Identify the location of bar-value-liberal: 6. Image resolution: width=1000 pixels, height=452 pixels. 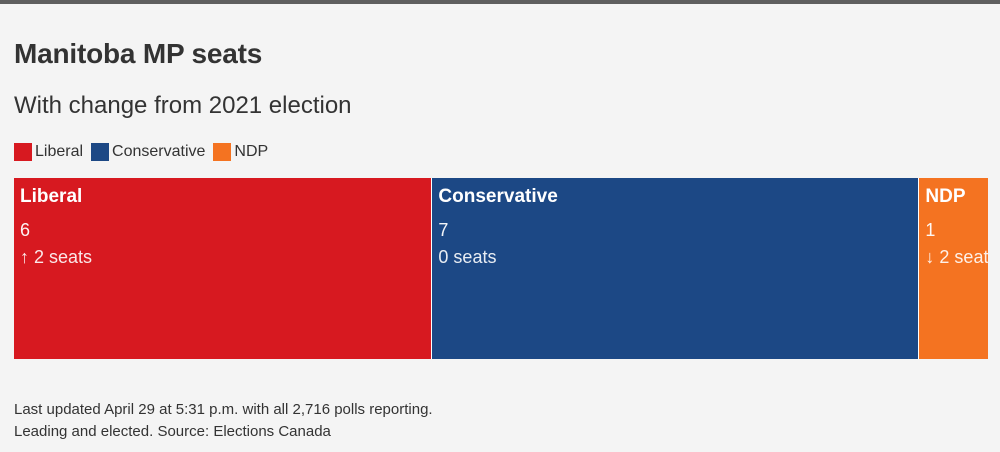
(25, 230).